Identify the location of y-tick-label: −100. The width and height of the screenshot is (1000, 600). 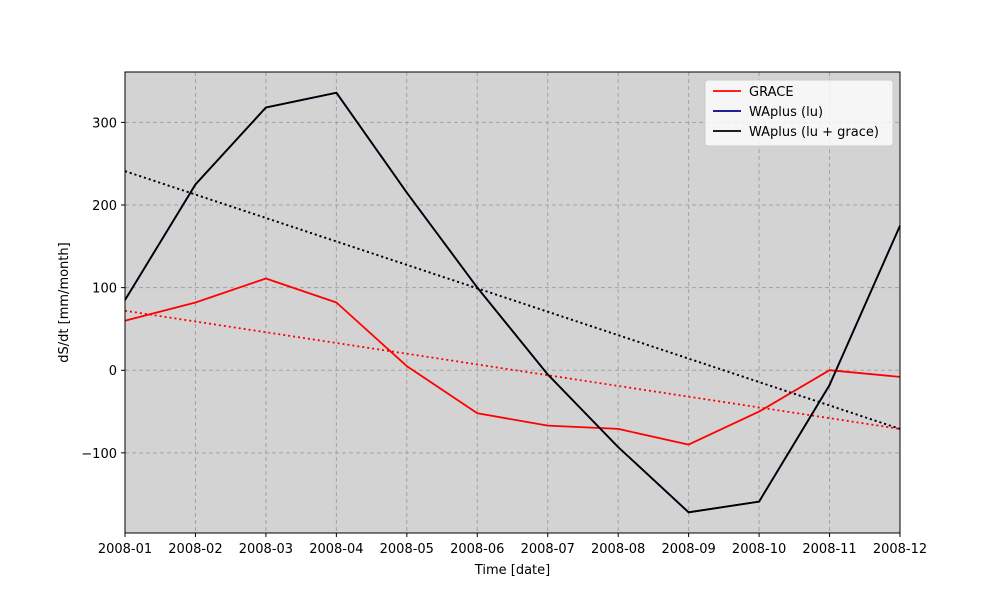
(99, 454).